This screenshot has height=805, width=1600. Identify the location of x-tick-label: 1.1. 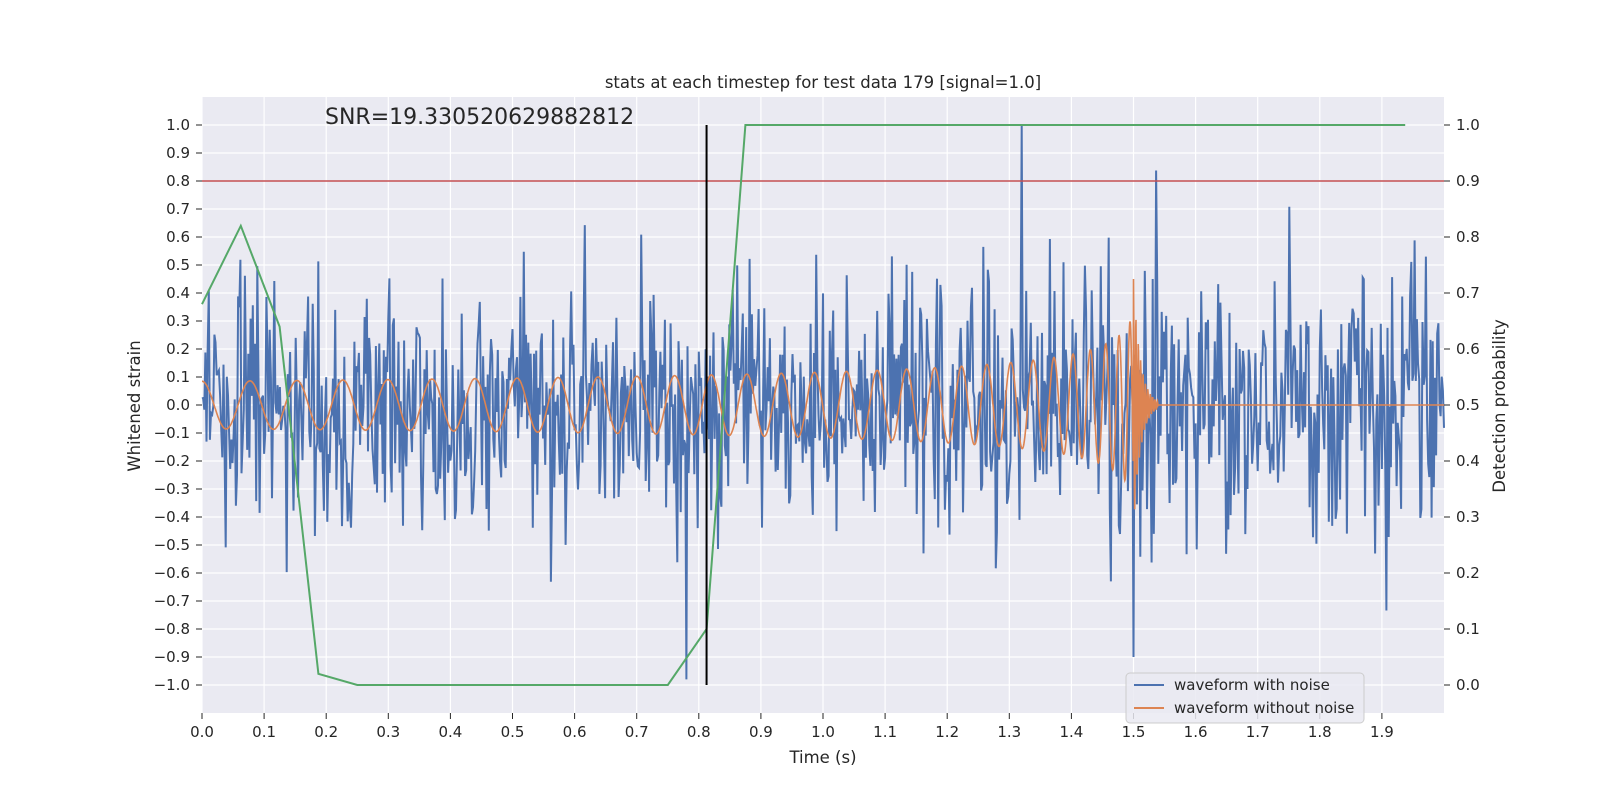
(885, 732).